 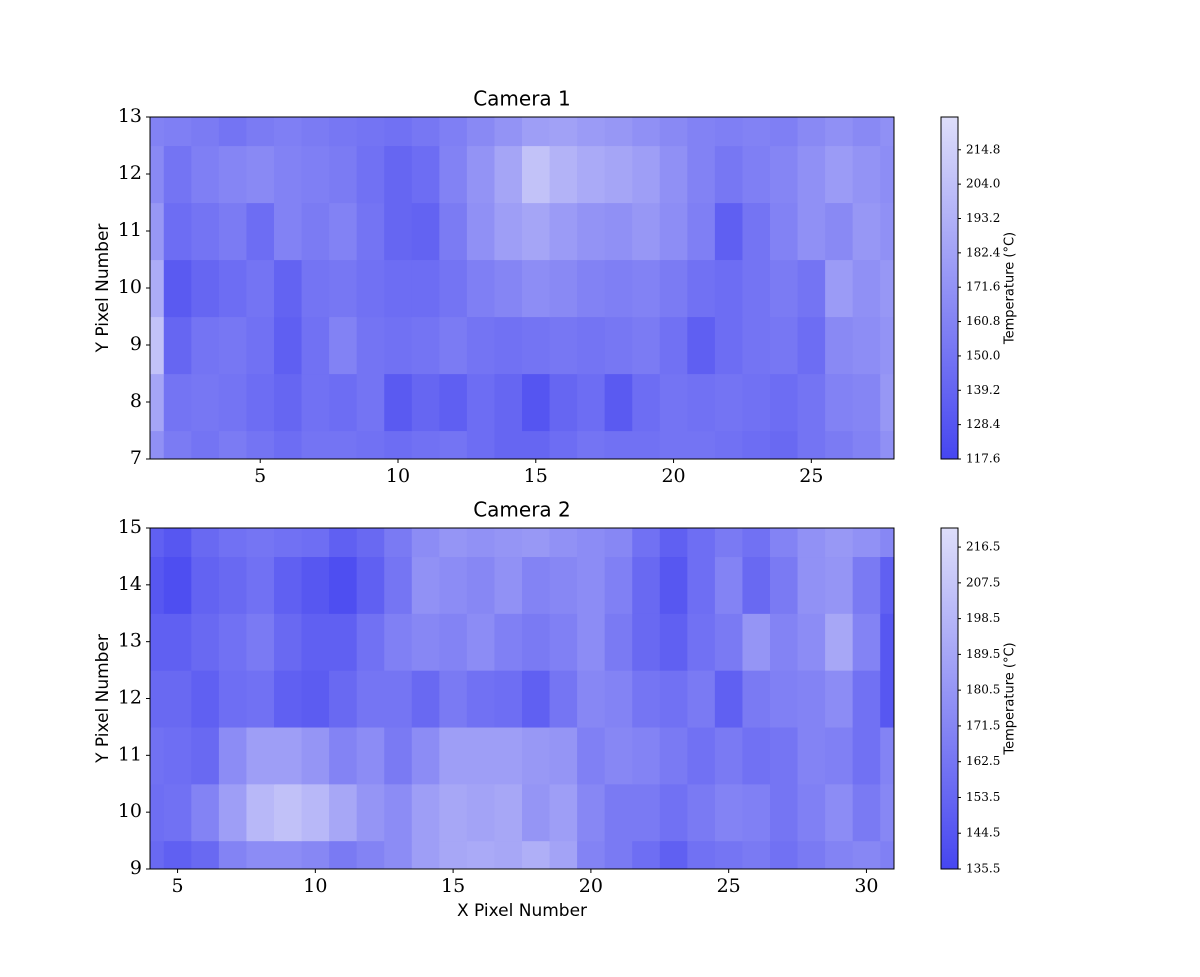 I want to click on colorbar-tick-label: 180.5, so click(x=983, y=690).